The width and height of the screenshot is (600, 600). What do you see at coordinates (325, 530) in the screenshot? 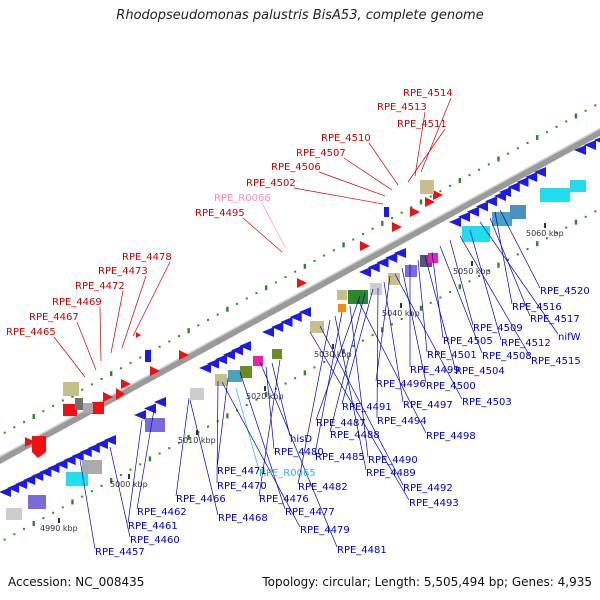
I see `reverse-gene-label: RPE_4479` at bounding box center [325, 530].